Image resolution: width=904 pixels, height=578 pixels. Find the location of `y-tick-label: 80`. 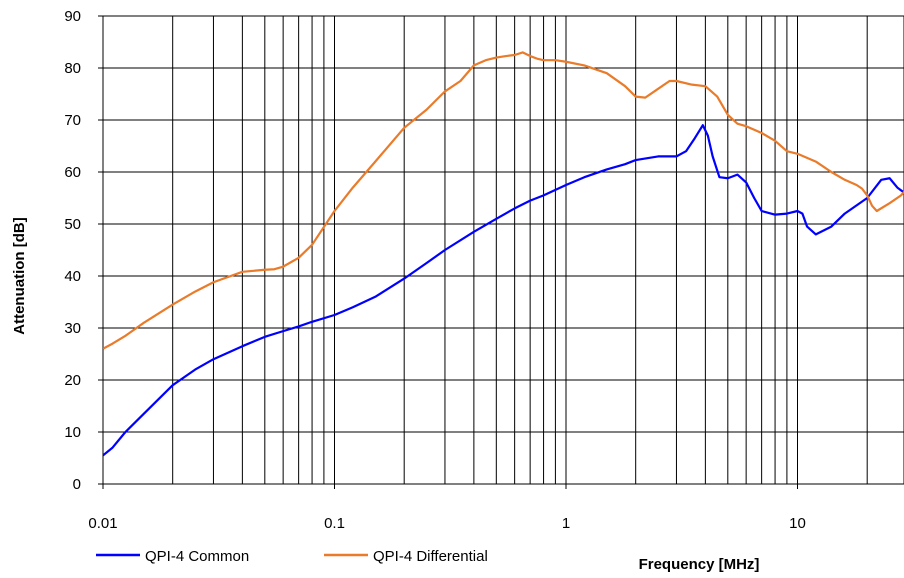

y-tick-label: 80 is located at coordinates (72, 68).